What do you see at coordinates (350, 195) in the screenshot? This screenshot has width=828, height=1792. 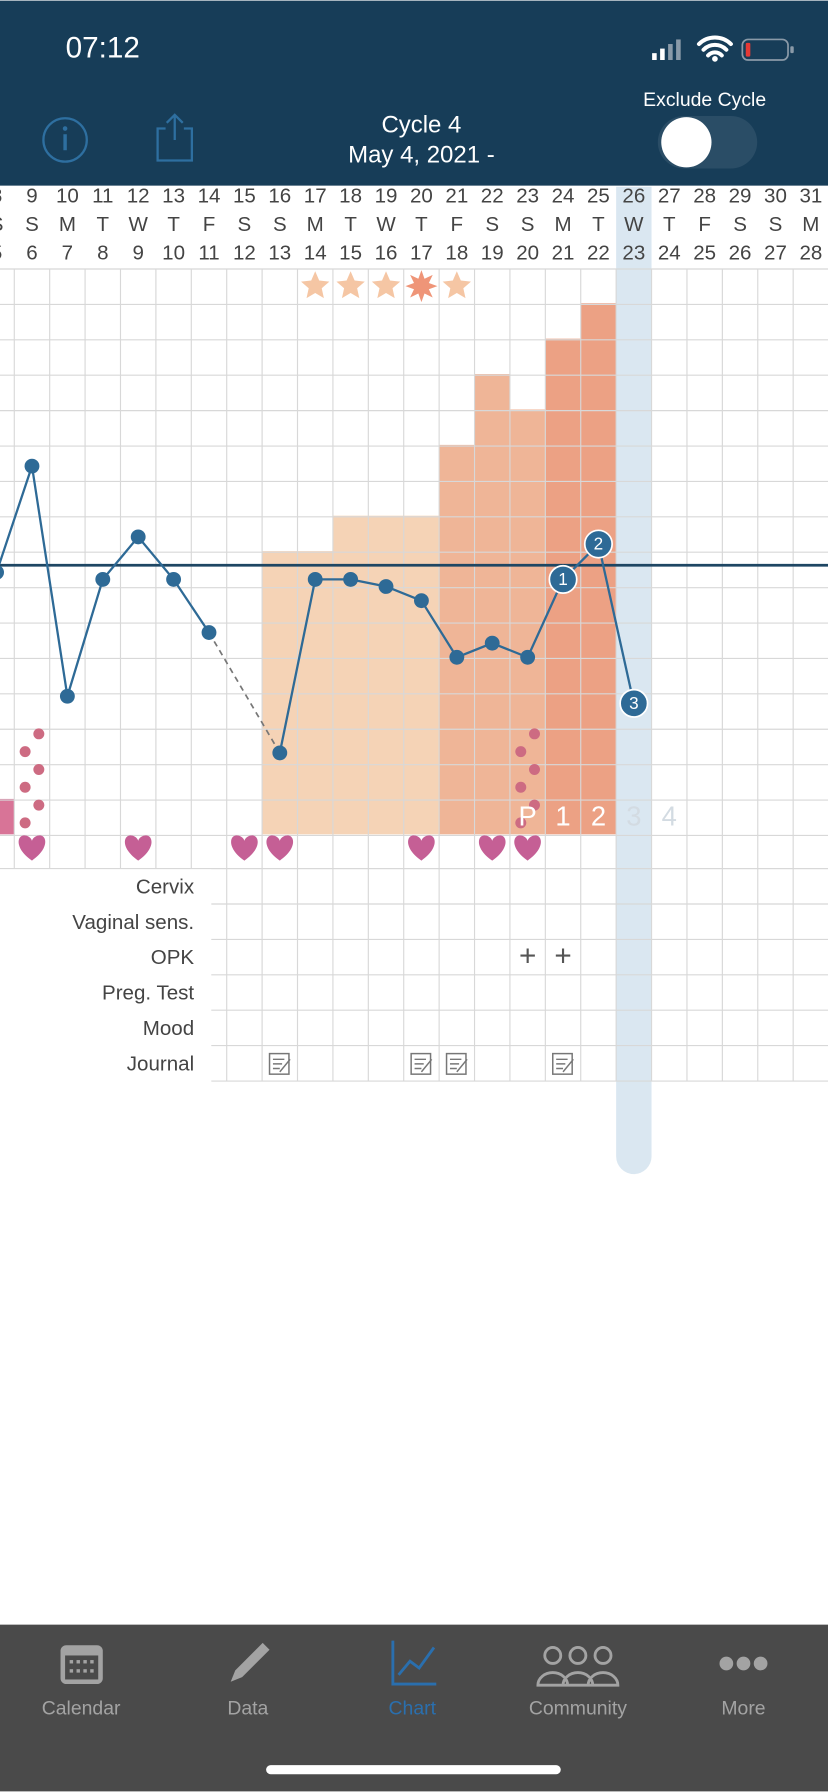 I see `cycle-day: 18` at bounding box center [350, 195].